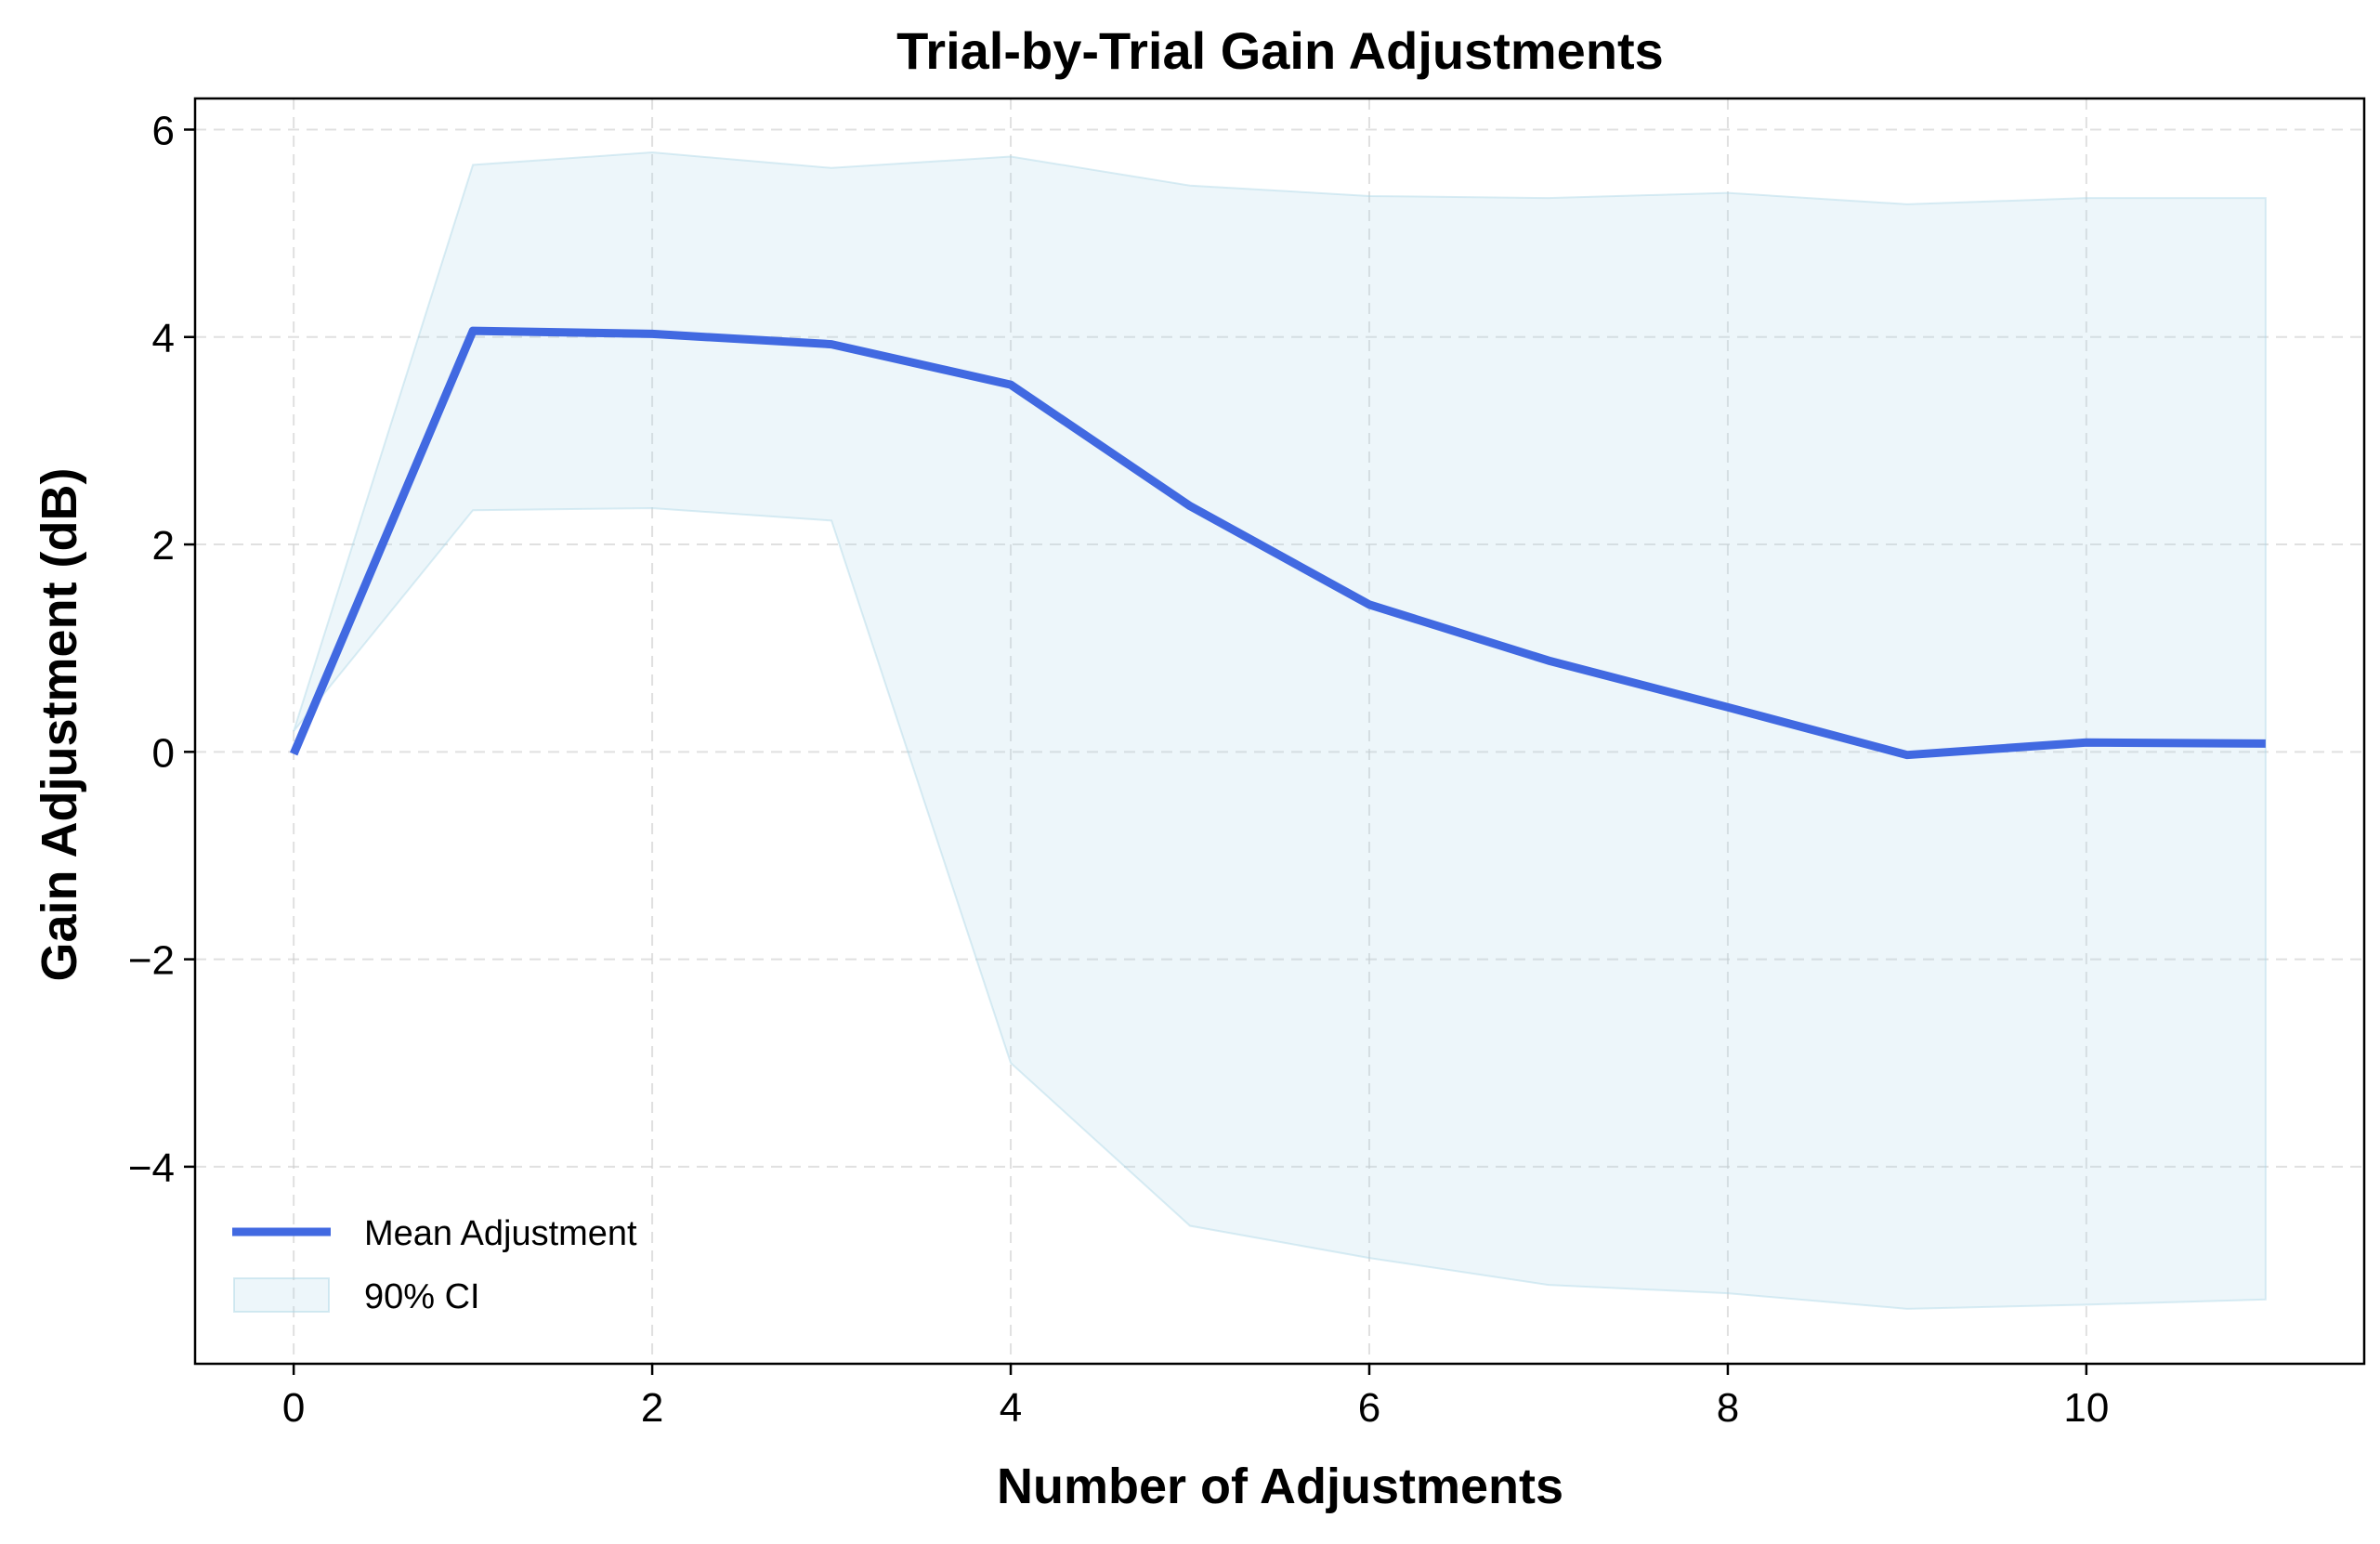  I want to click on legend-label-mean-adjustment: Mean Adjustment, so click(500, 1233).